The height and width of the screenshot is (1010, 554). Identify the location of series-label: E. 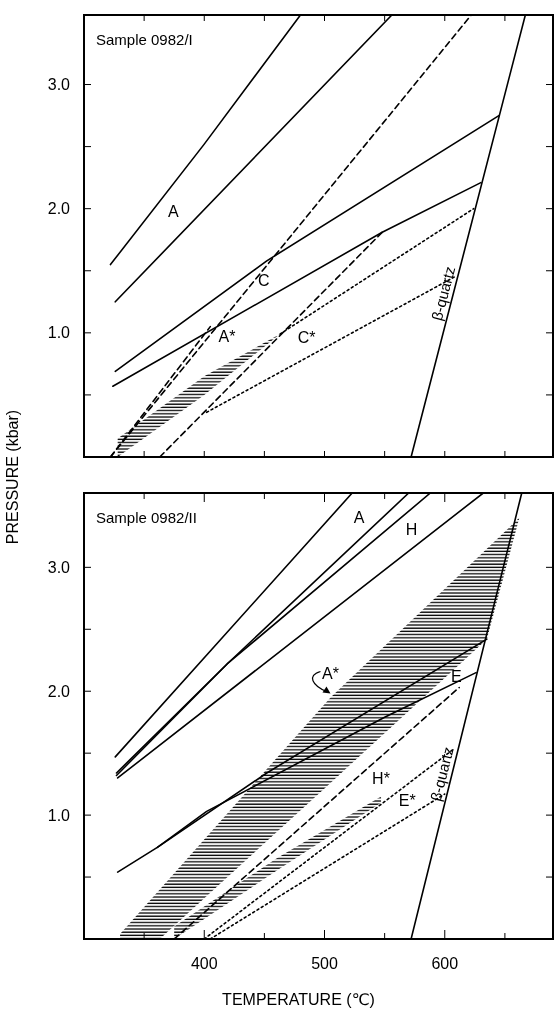
(456, 676).